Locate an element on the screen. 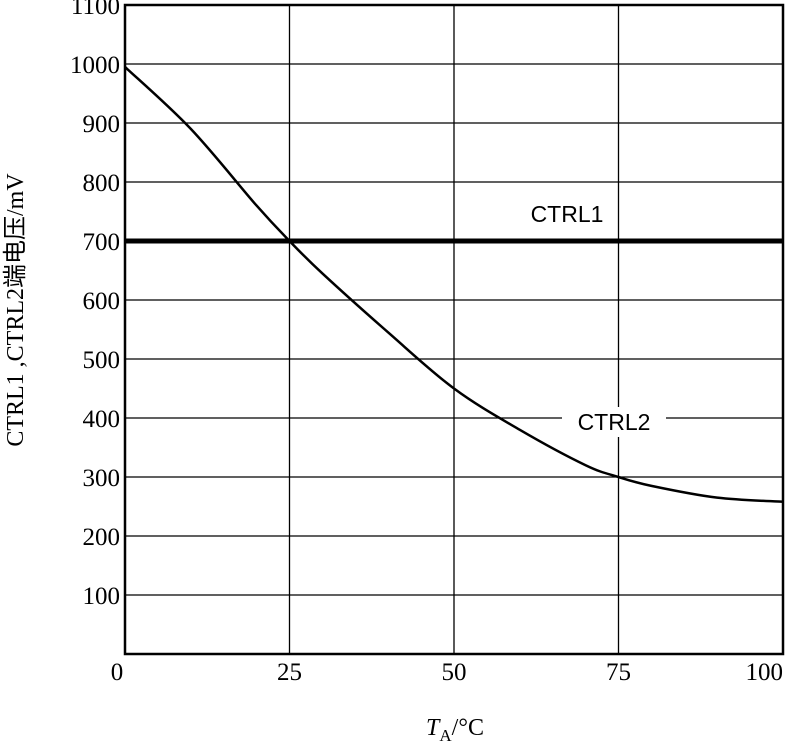 This screenshot has width=809, height=741. y-tick-labels: 100 200 300 400 500 600 700 800 900 1000 1100 is located at coordinates (95, 305).